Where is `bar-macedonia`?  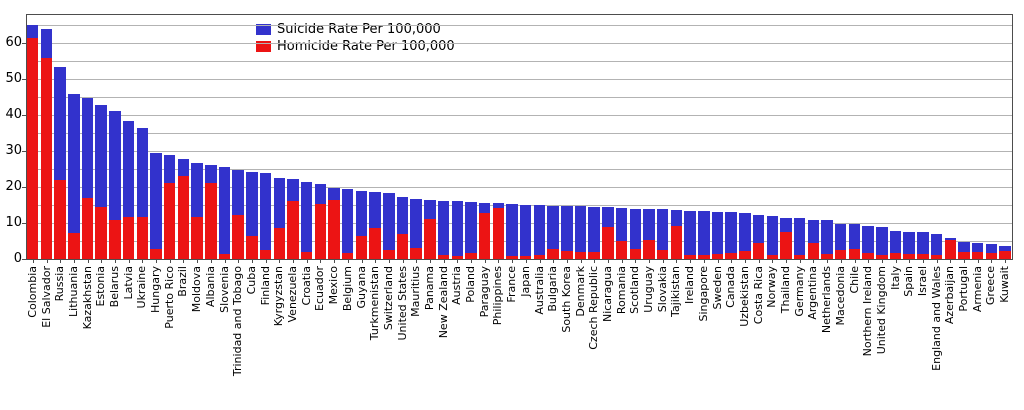
bar-macedonia is located at coordinates (840, 241).